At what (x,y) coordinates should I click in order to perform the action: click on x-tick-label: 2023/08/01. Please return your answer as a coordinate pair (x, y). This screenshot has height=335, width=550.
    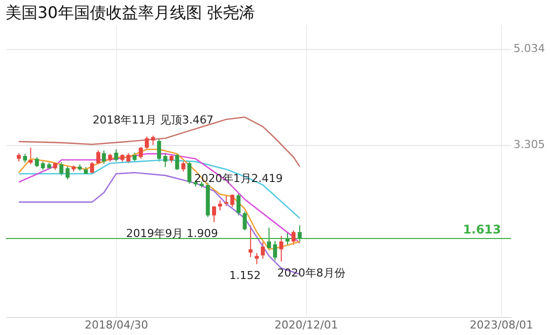
    Looking at the image, I should click on (502, 325).